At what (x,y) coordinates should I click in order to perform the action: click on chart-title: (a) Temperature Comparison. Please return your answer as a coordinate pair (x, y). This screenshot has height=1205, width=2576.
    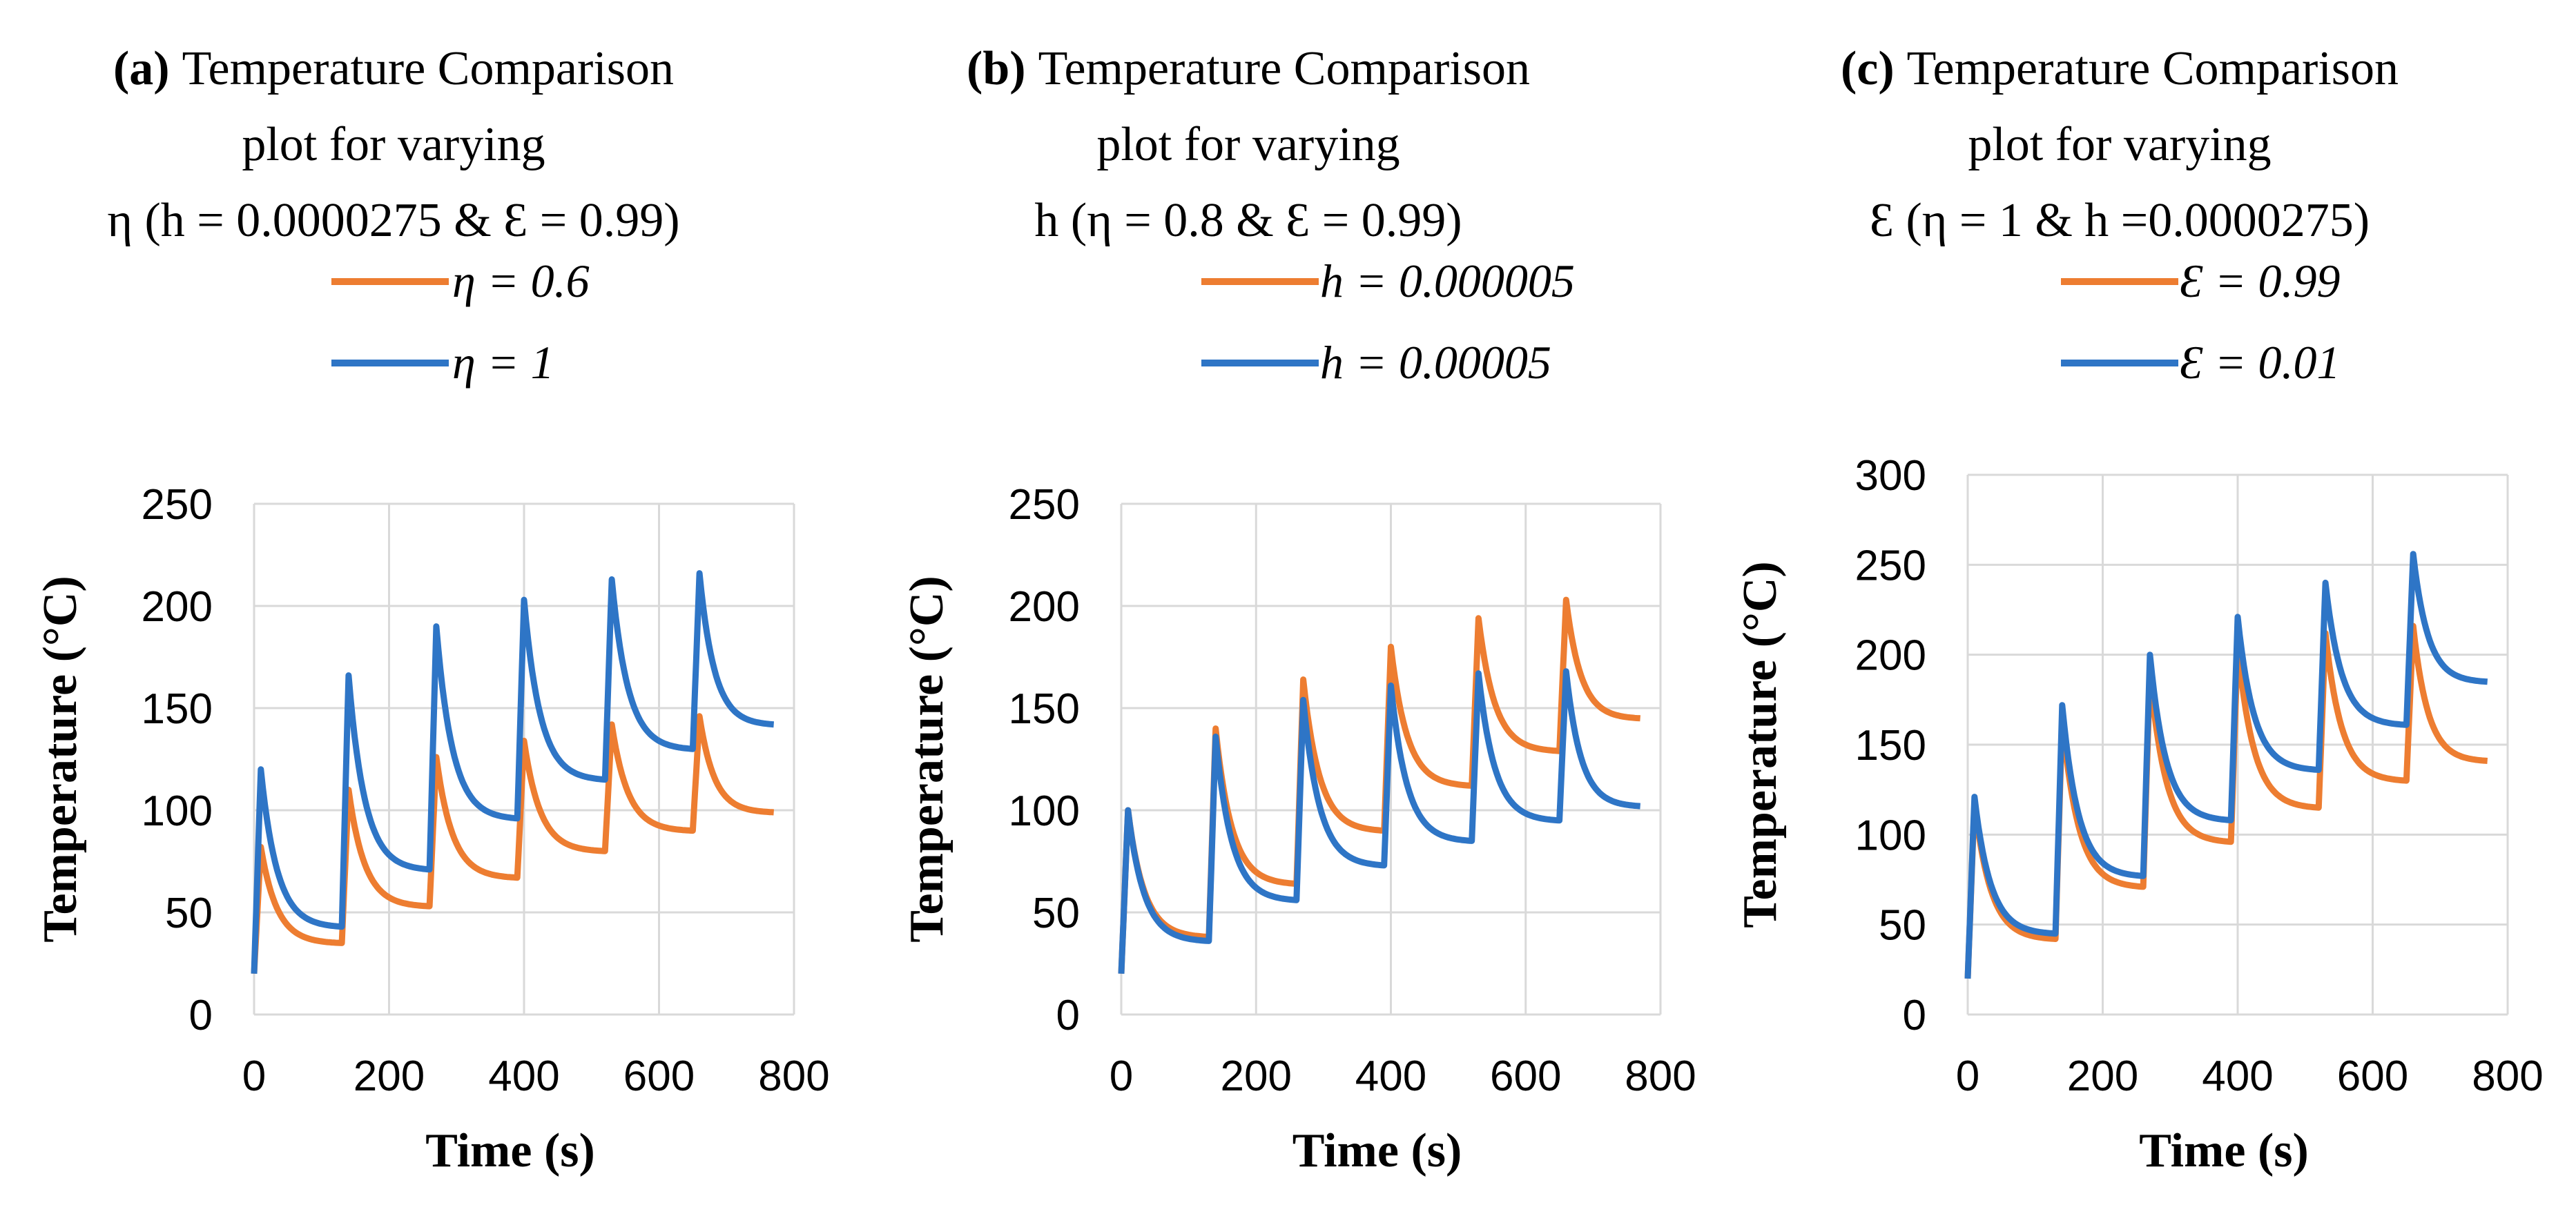
    Looking at the image, I should click on (394, 68).